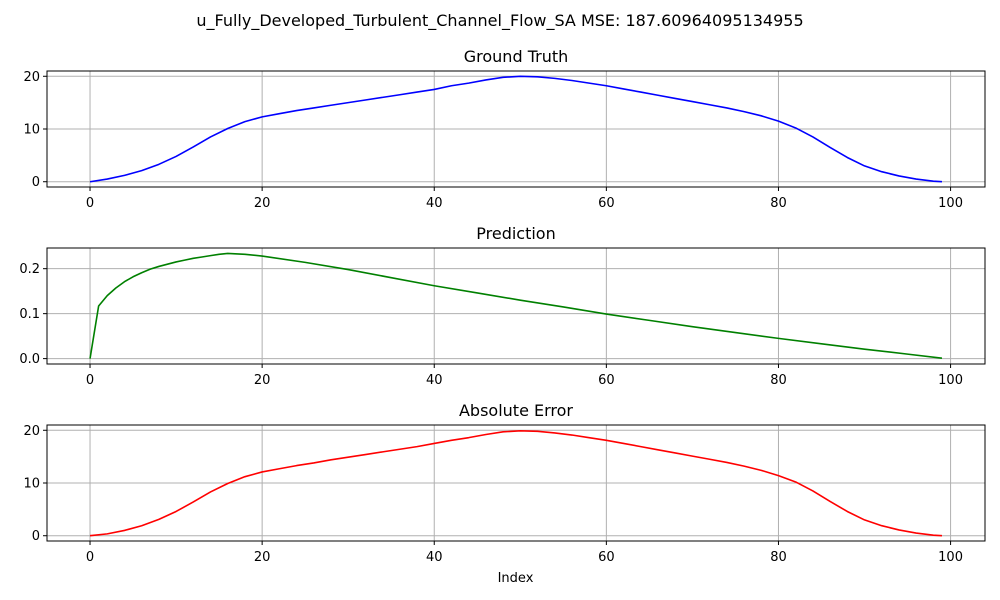 The width and height of the screenshot is (1000, 600). I want to click on y-tick-label: 0.2, so click(29, 269).